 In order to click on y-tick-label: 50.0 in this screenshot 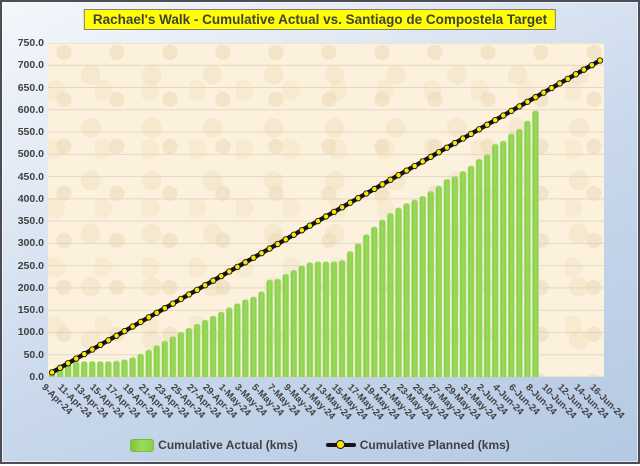, I will do `click(33, 354)`.